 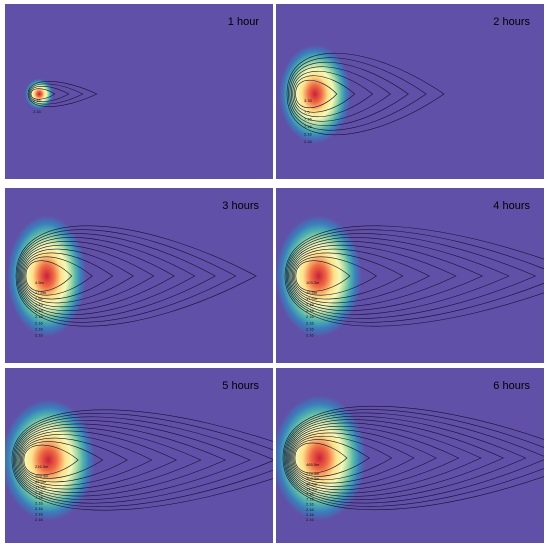 I want to click on contour-label: 465.5m, so click(x=313, y=464).